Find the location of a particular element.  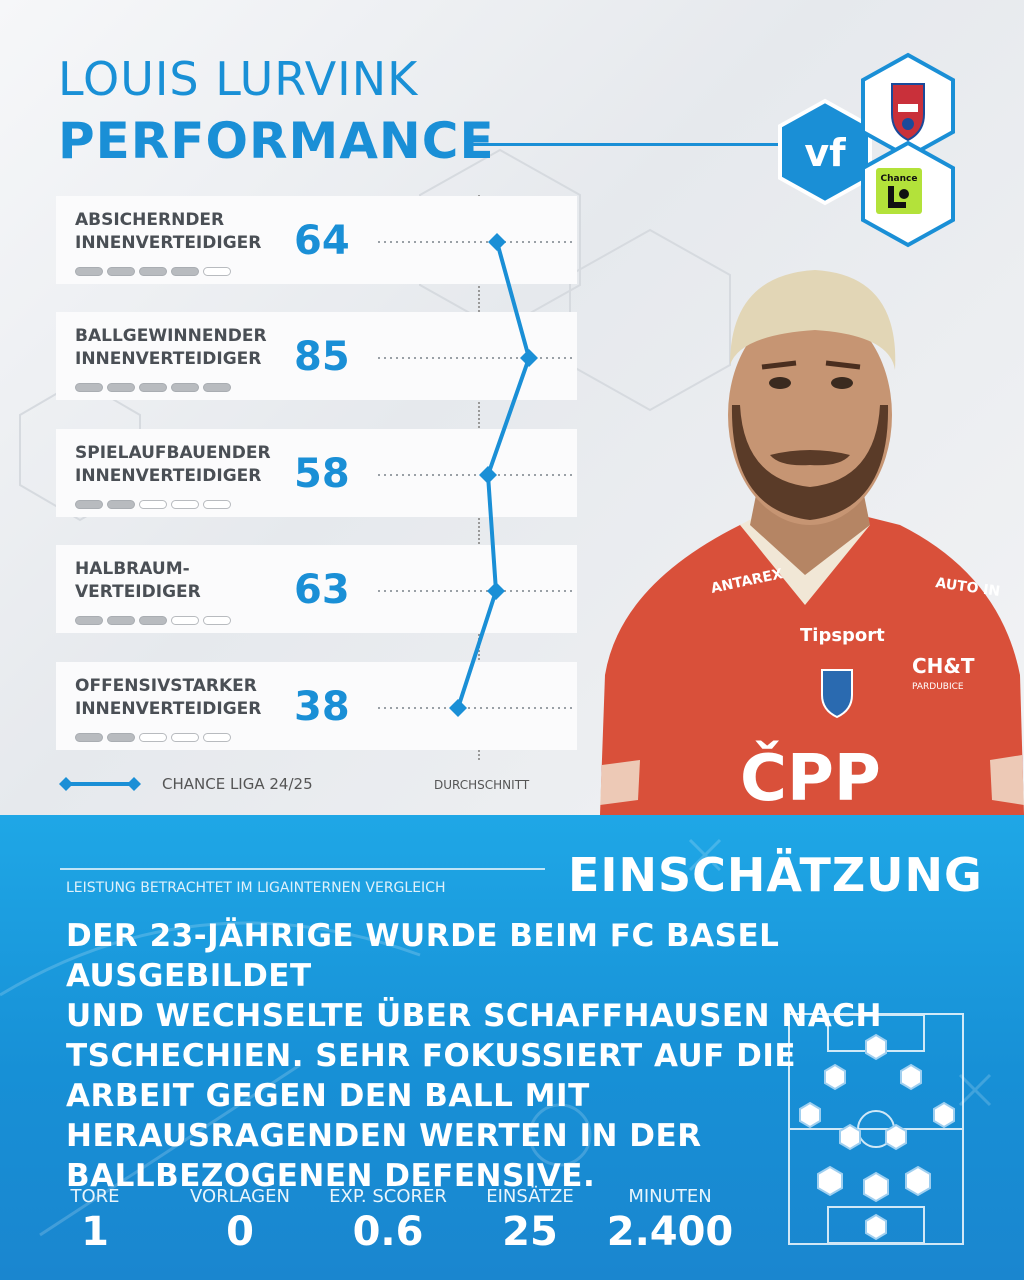

role-row: HALBRAUM- VERTEIDIGER 63 is located at coordinates (316, 589).